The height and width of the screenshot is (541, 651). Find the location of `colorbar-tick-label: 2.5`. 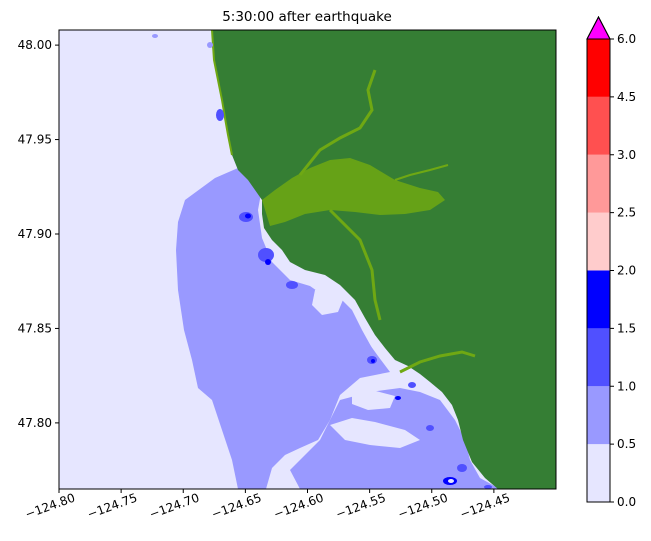

colorbar-tick-label: 2.5 is located at coordinates (626, 213).